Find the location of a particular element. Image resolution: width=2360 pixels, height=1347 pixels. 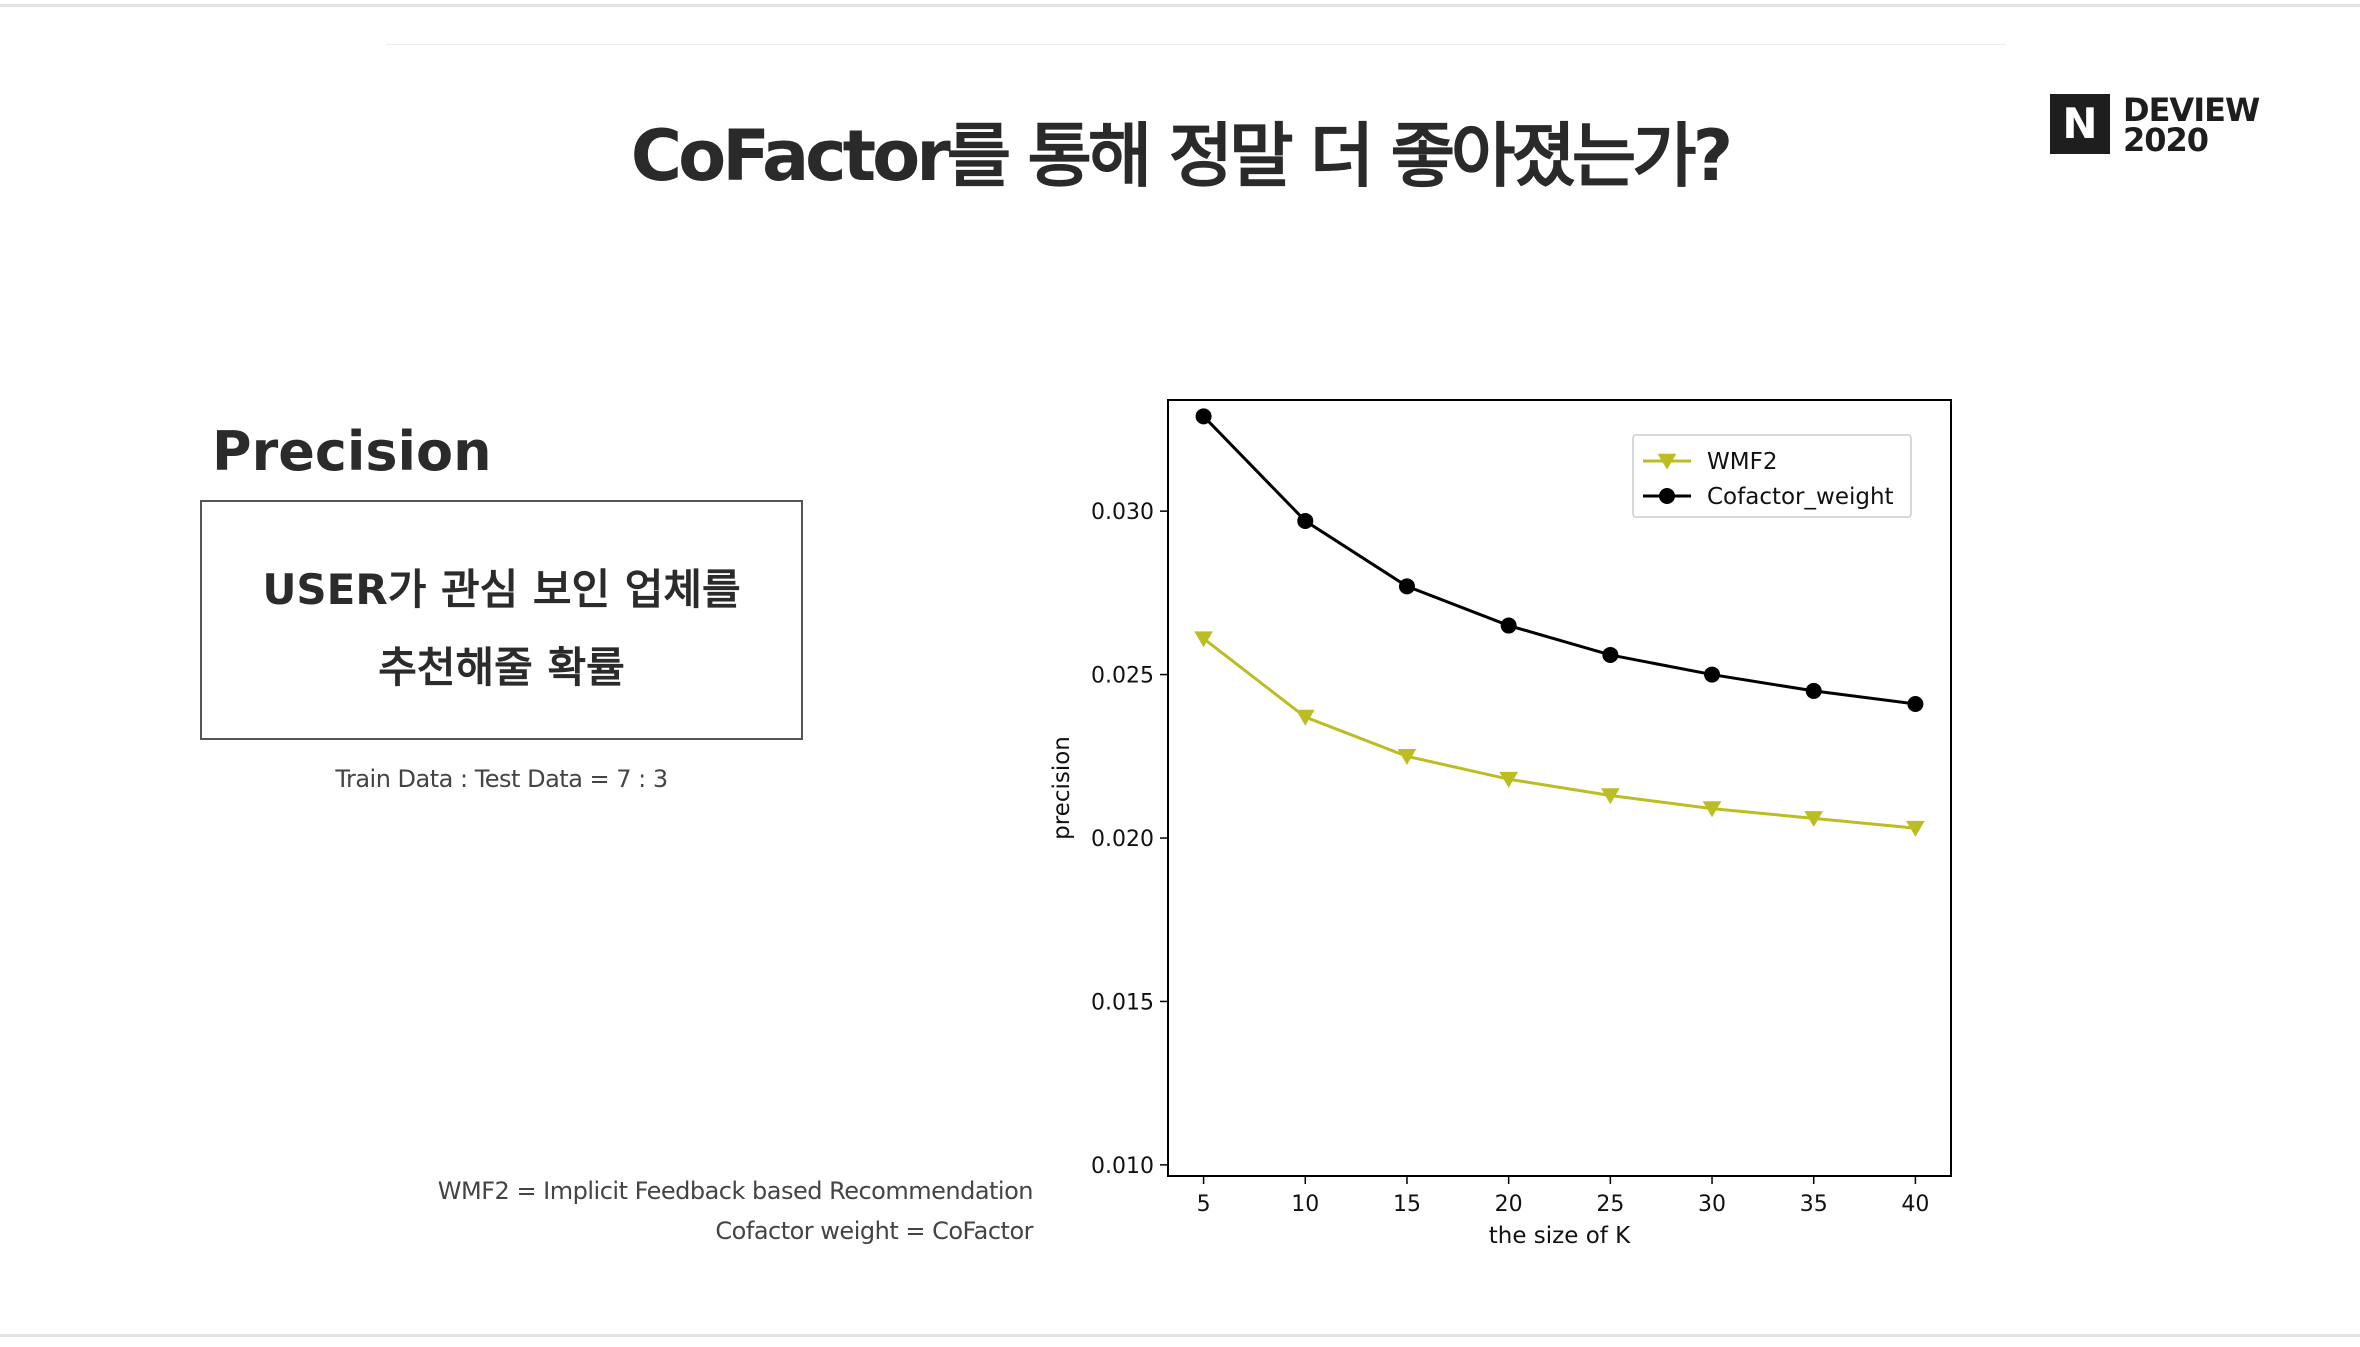

legend-box is located at coordinates (1772, 476).